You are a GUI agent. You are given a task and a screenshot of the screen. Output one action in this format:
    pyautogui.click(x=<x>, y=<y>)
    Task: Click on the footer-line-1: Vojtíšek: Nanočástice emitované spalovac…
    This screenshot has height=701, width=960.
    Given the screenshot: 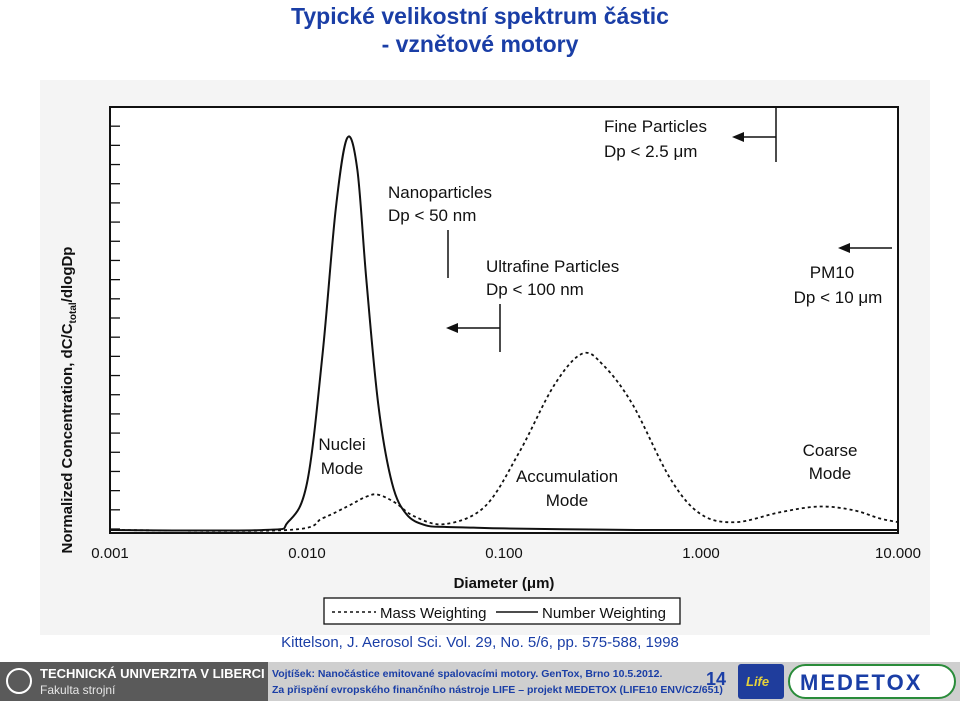 What is the action you would take?
    pyautogui.click(x=467, y=674)
    